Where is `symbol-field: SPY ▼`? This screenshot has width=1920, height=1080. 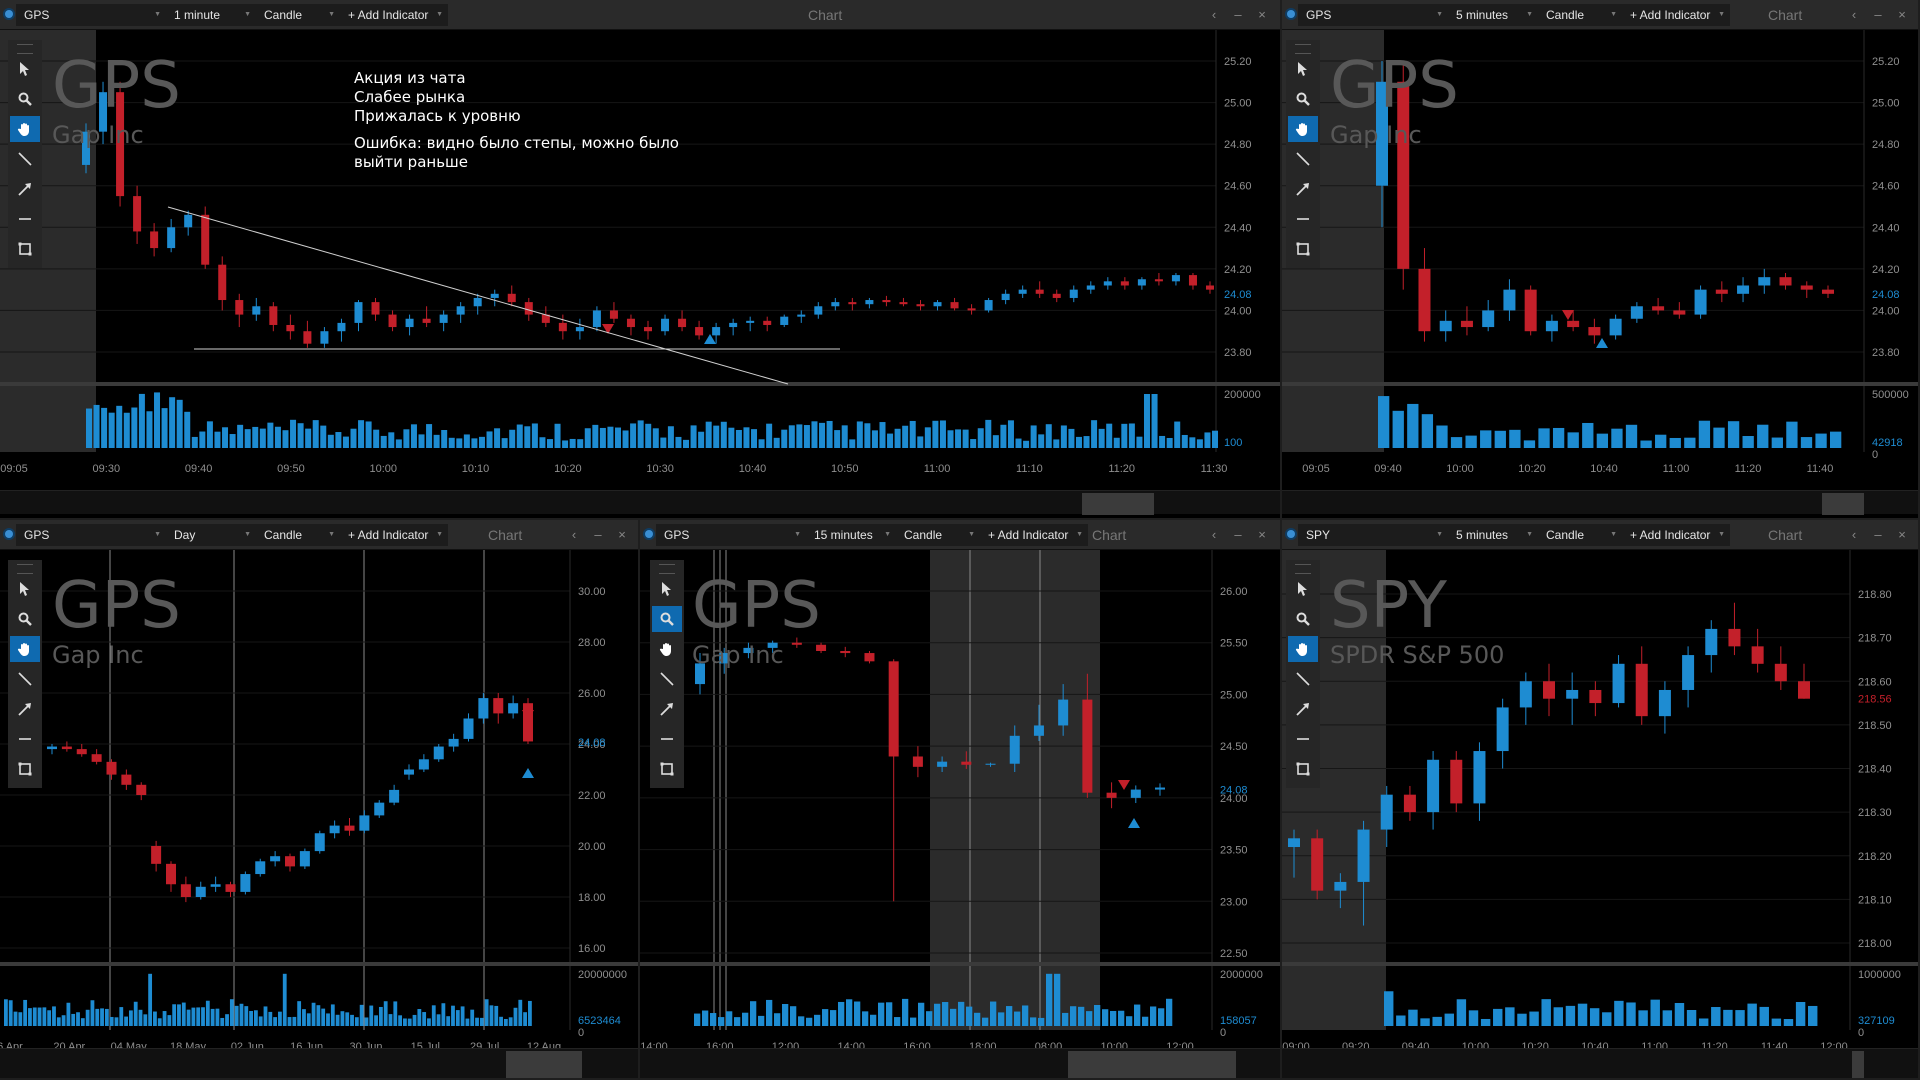 symbol-field: SPY ▼ is located at coordinates (1373, 535).